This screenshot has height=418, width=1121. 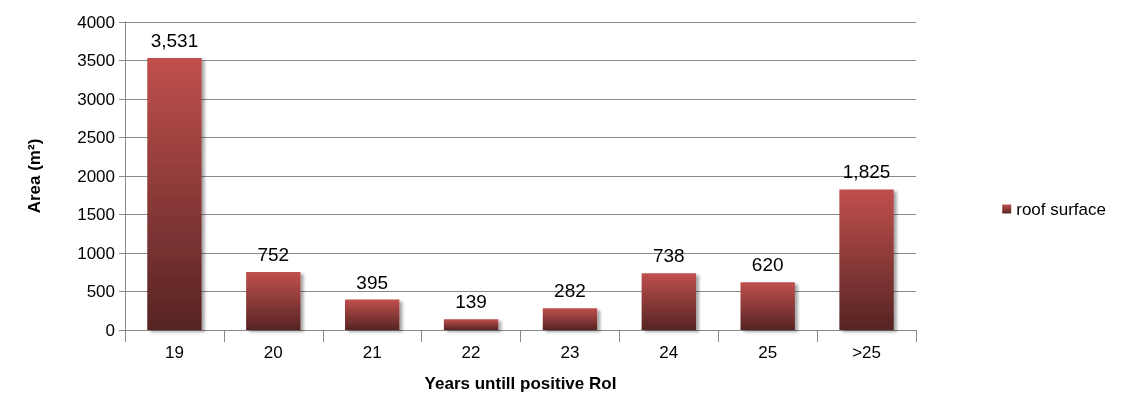 What do you see at coordinates (96, 214) in the screenshot?
I see `y-tick-label: 1500` at bounding box center [96, 214].